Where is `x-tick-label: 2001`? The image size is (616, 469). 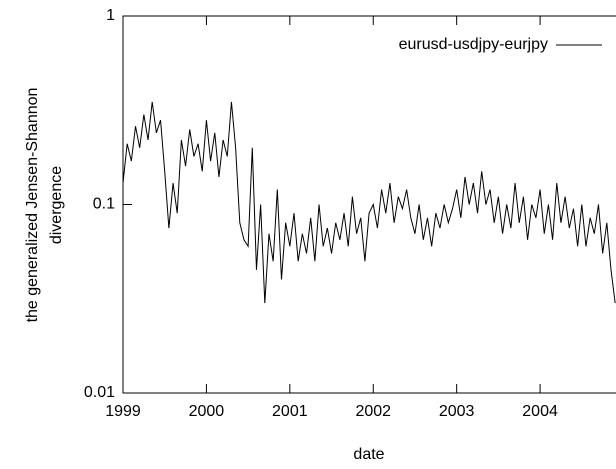 x-tick-label: 2001 is located at coordinates (290, 411).